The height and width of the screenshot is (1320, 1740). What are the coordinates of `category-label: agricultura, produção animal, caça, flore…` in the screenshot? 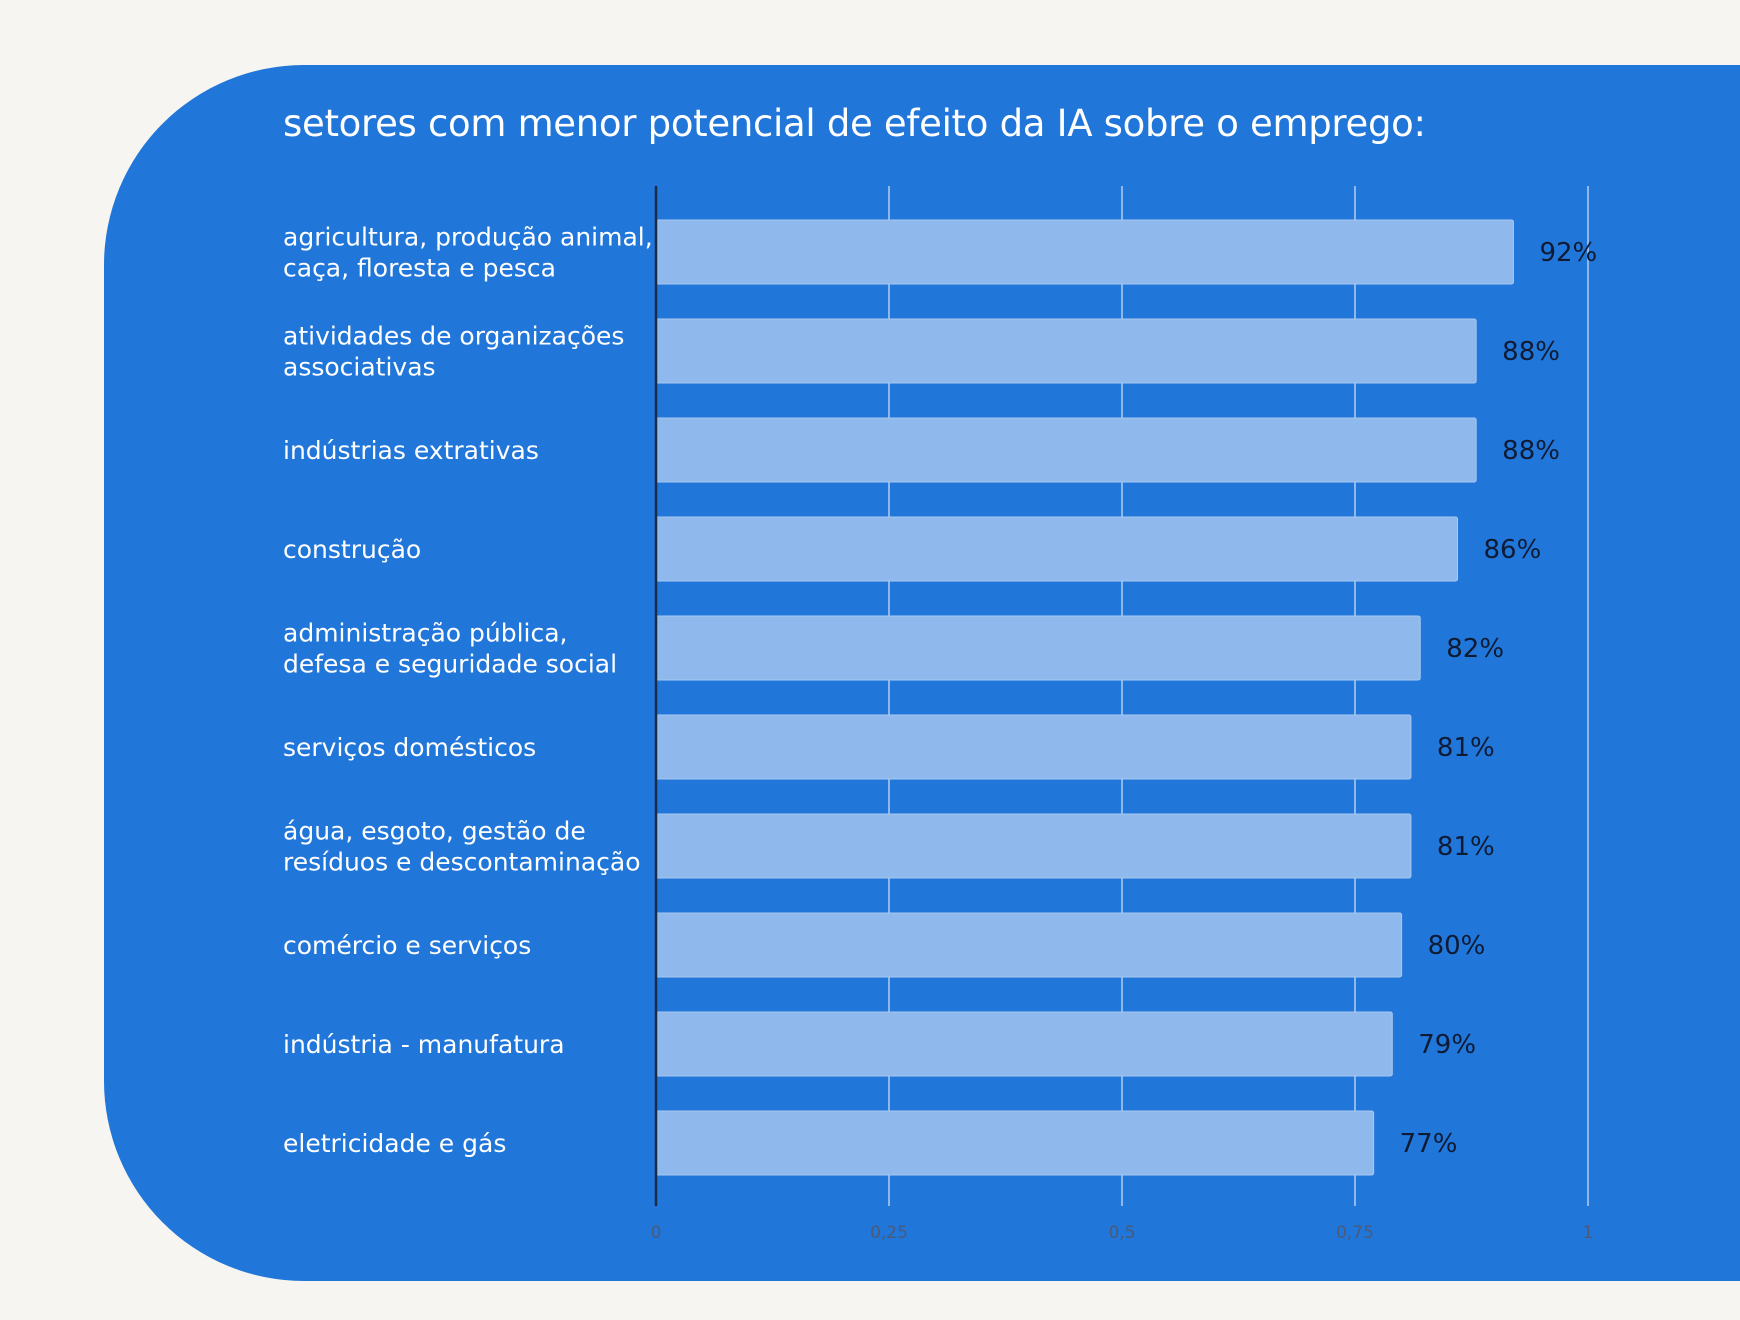 It's located at (468, 253).